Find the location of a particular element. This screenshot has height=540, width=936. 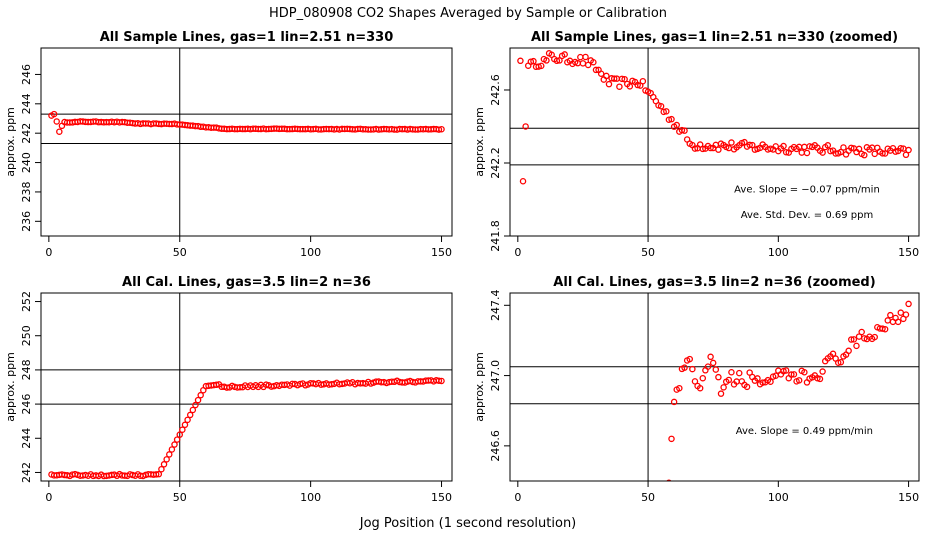

x-axis-title: Jog Position (1 second resolution) is located at coordinates (468, 523).